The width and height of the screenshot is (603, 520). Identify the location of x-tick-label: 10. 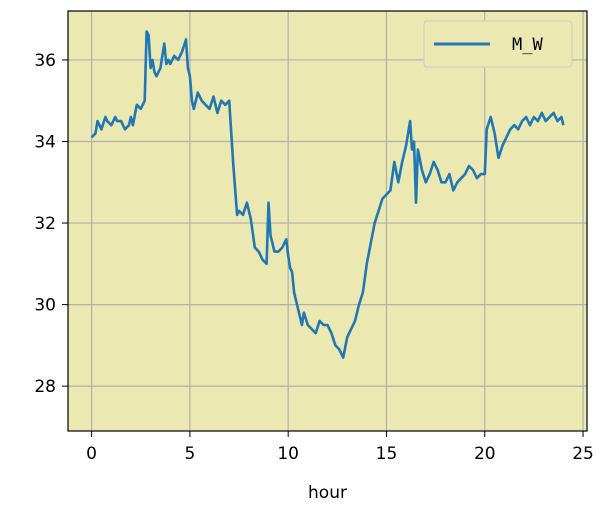
(288, 454).